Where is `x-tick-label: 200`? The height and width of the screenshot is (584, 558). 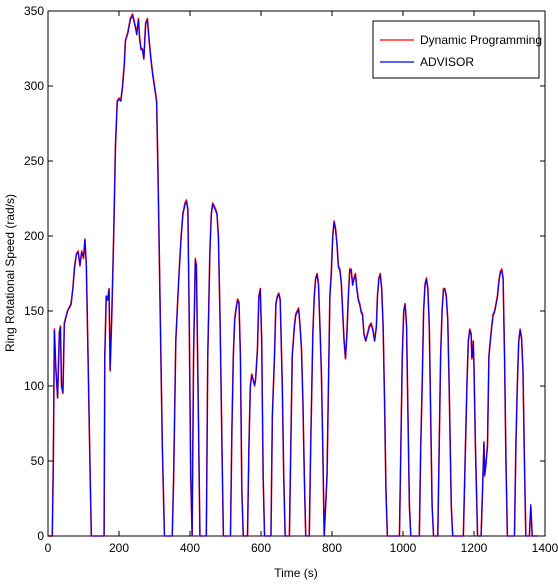 x-tick-label: 200 is located at coordinates (119, 548).